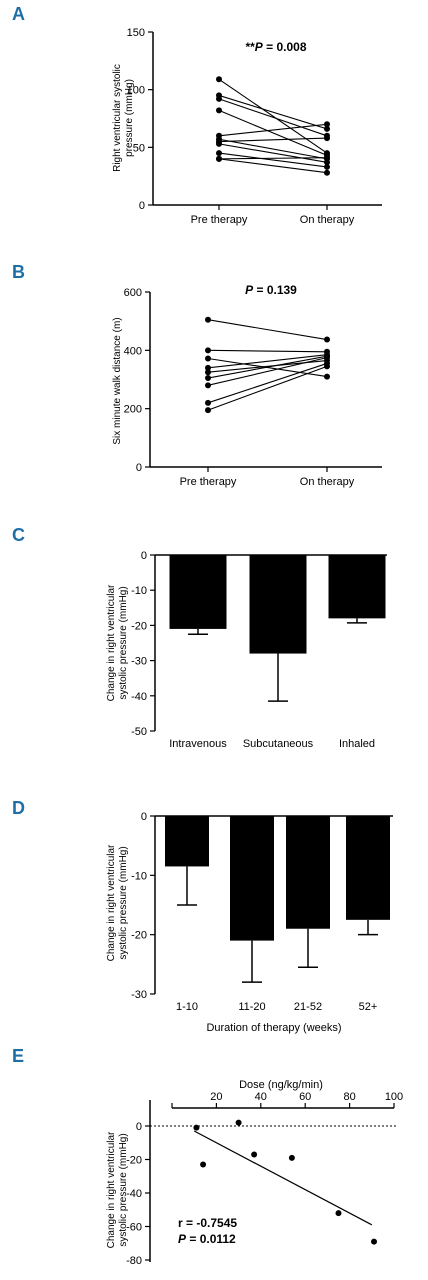 The image size is (428, 1280). What do you see at coordinates (273, 1028) in the screenshot?
I see `panel-d-x-axis-label: Duration of therapy (weeks)` at bounding box center [273, 1028].